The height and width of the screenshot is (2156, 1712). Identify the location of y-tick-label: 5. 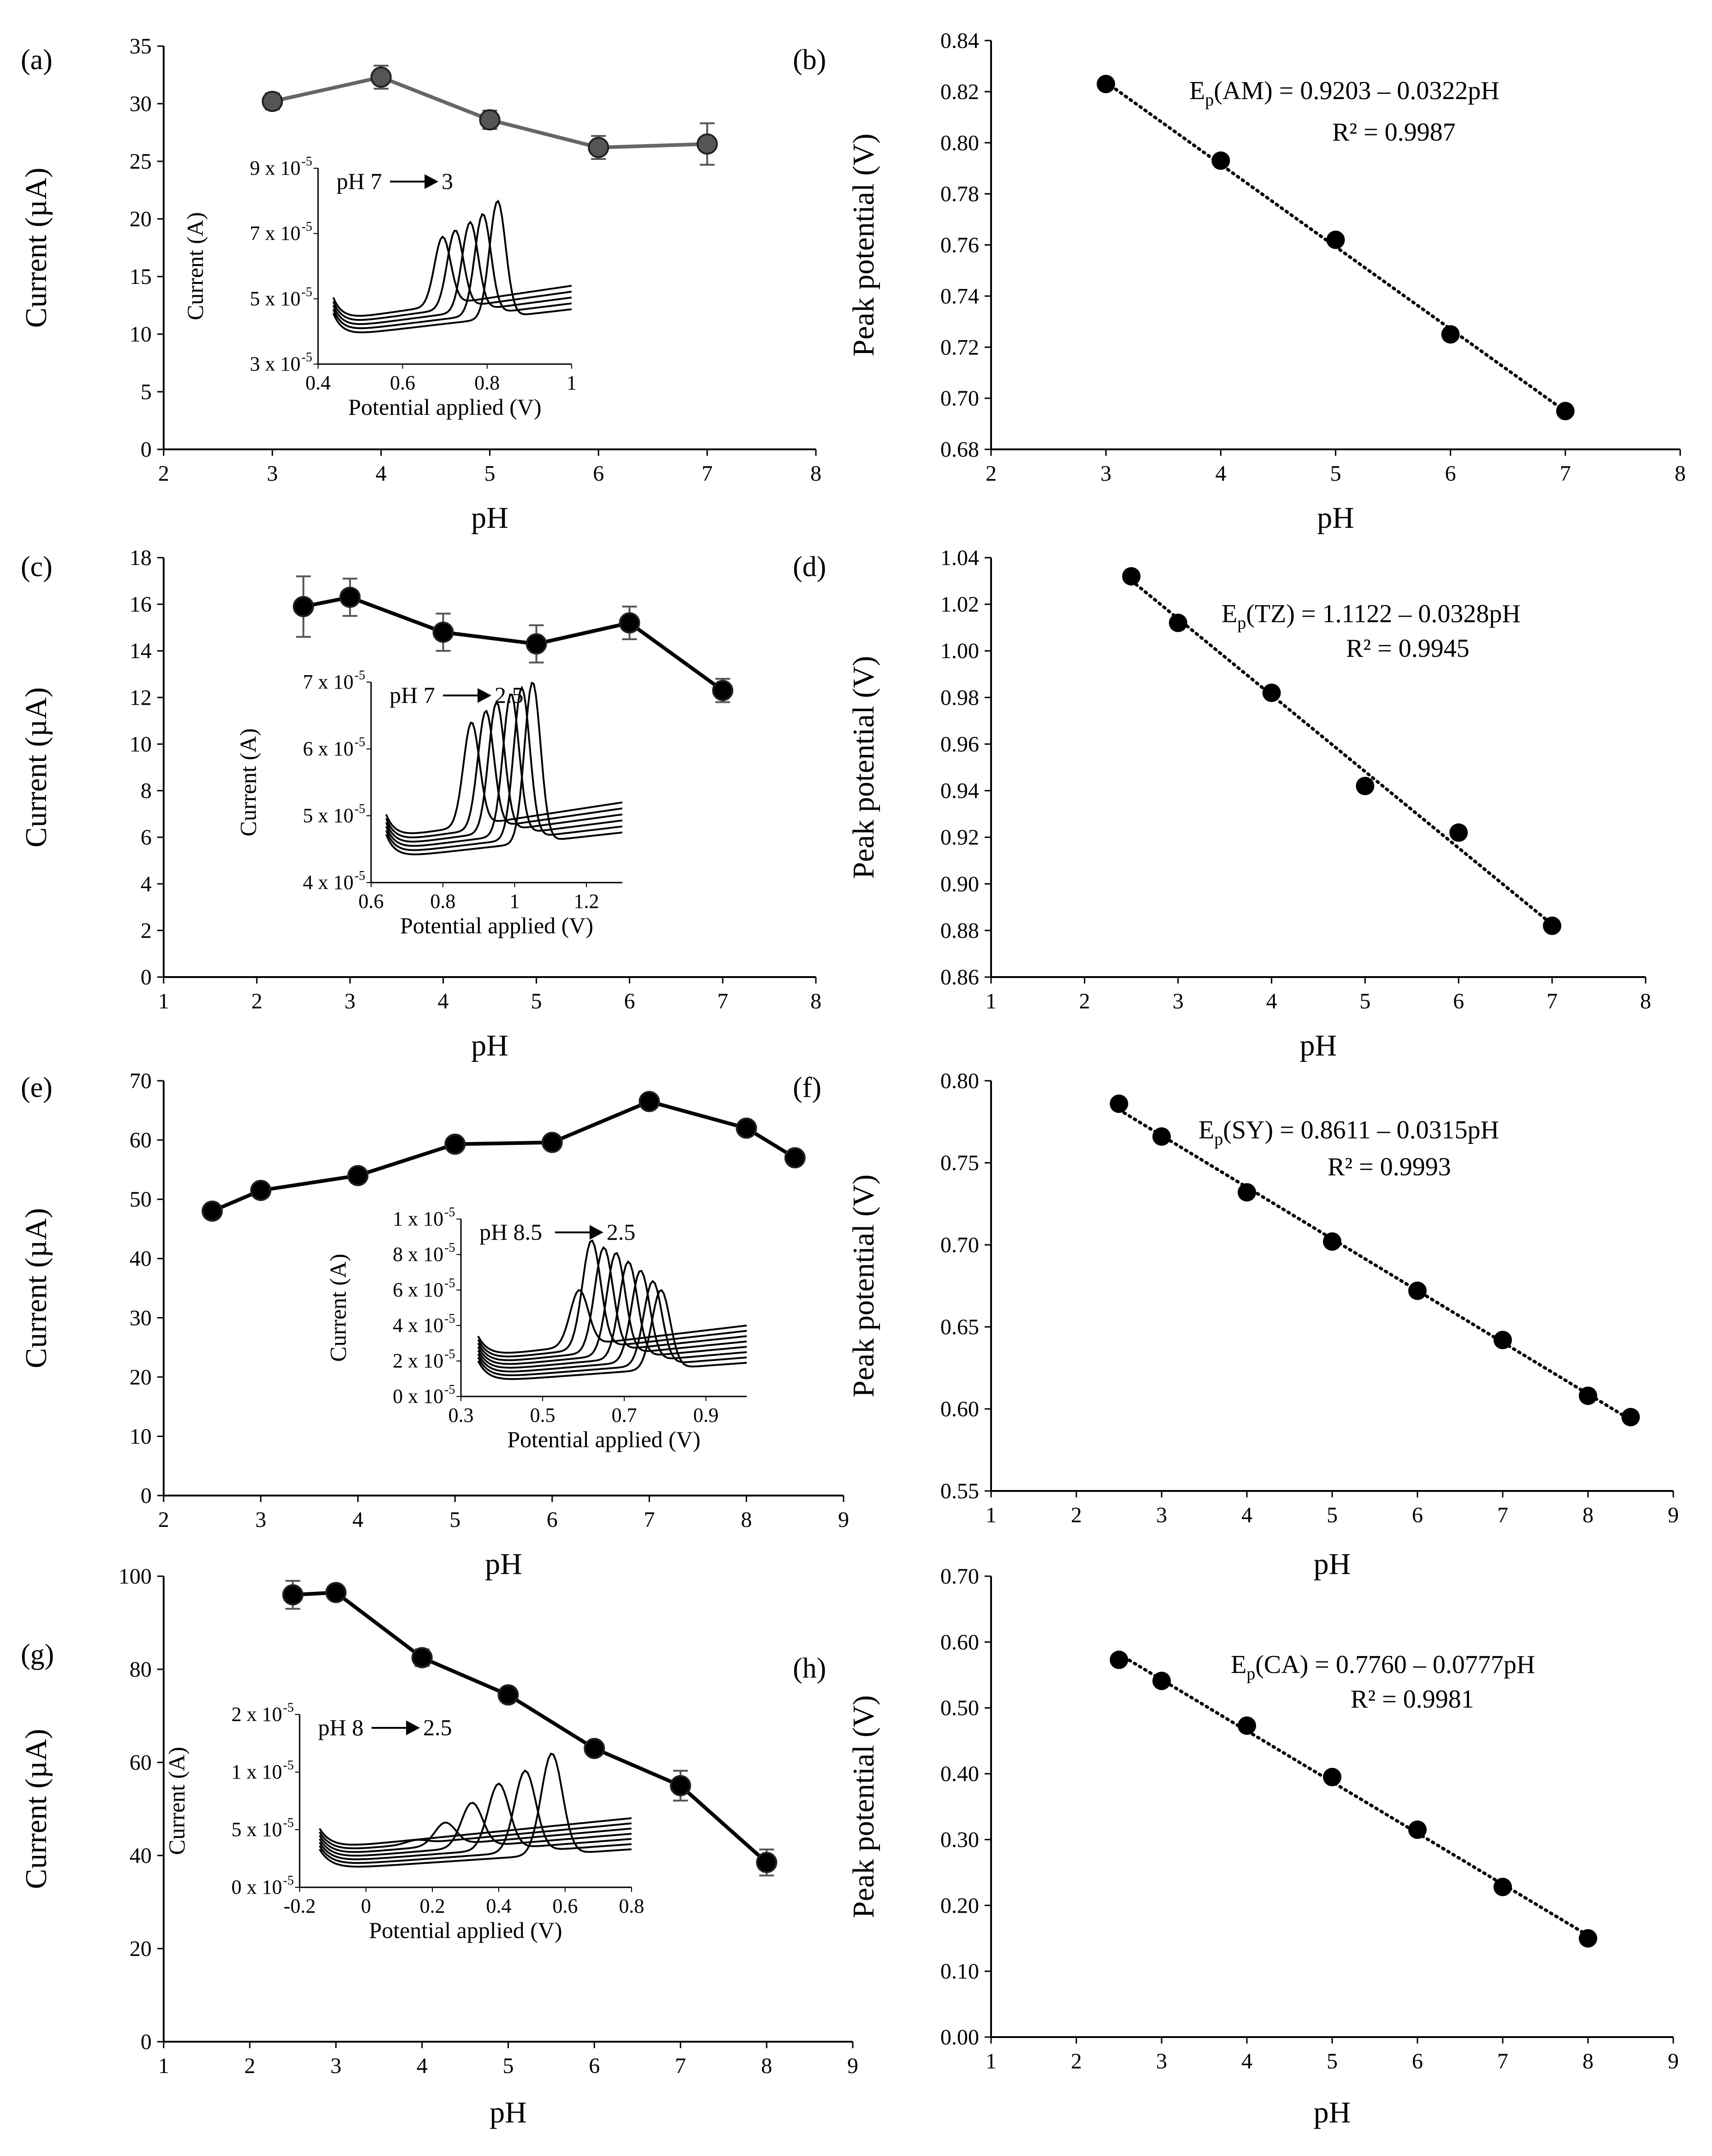
(146, 392).